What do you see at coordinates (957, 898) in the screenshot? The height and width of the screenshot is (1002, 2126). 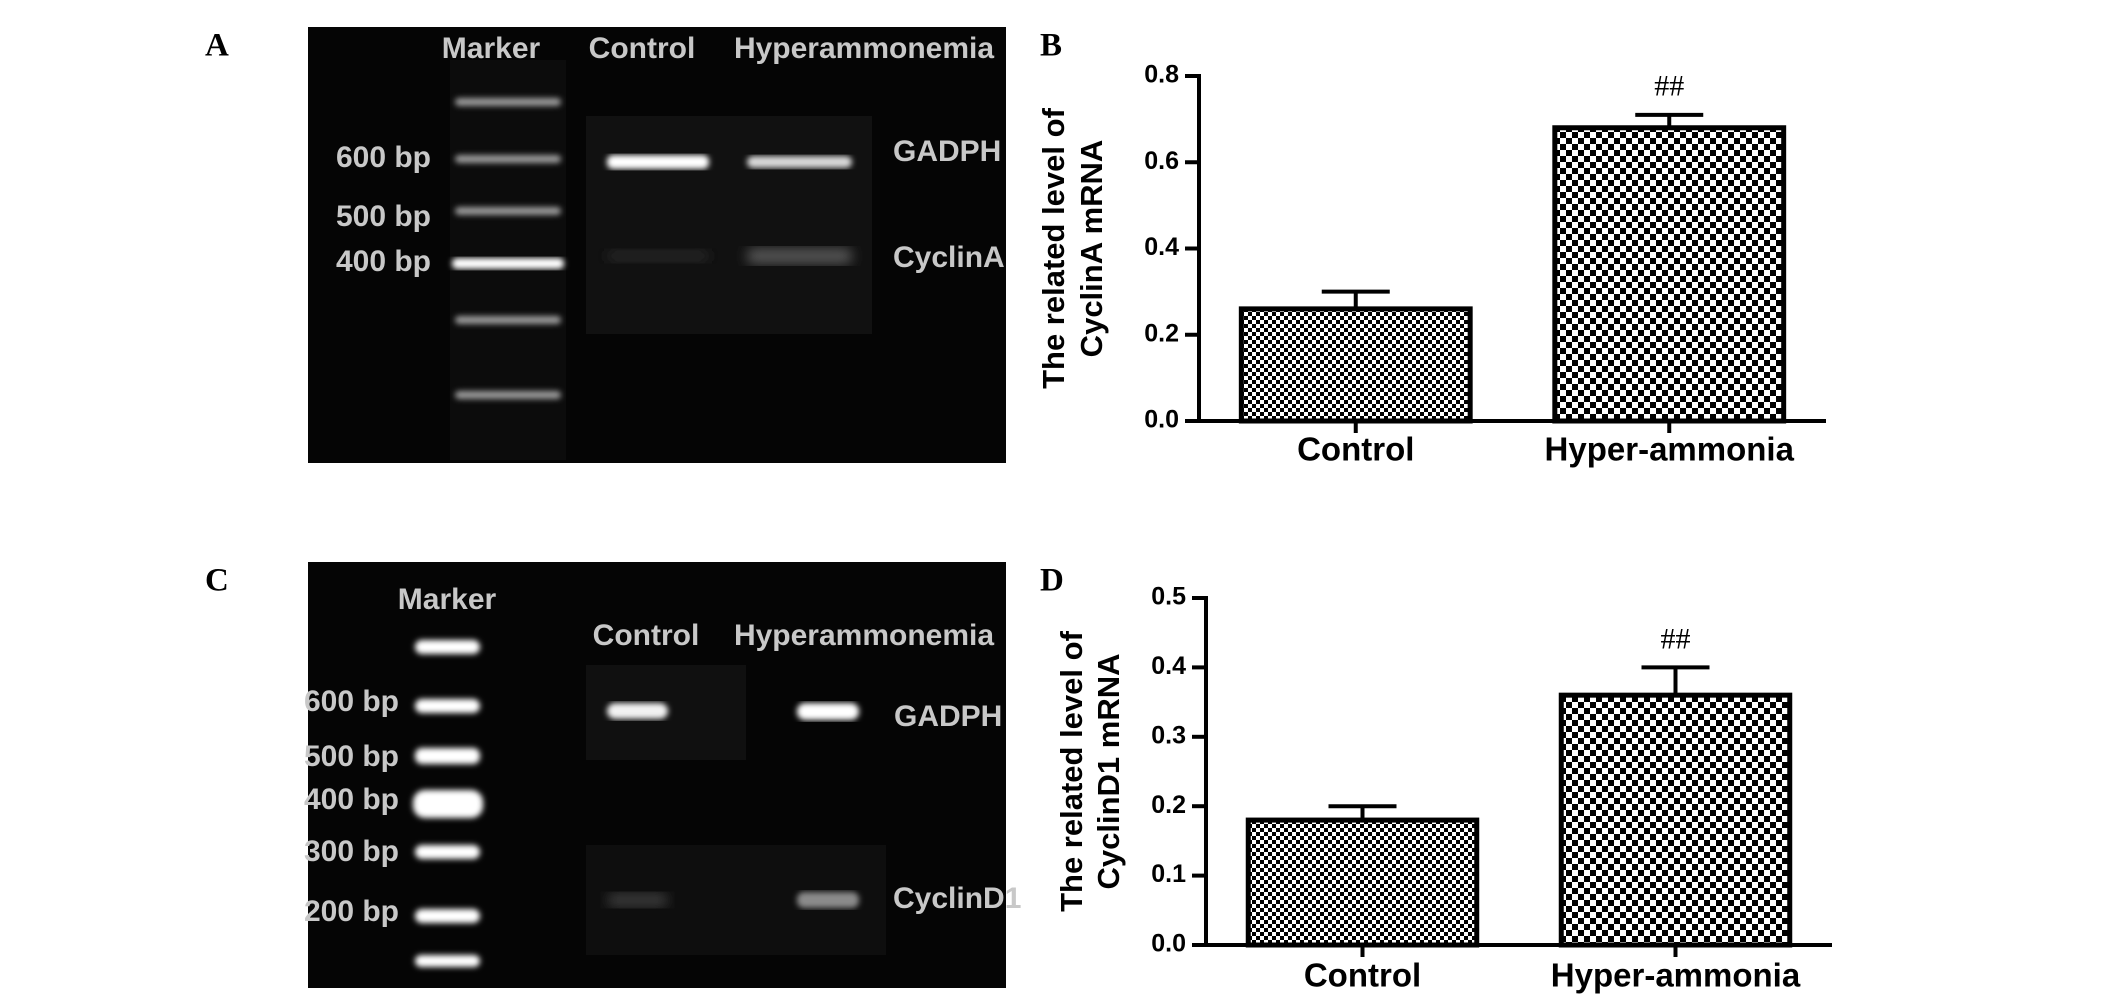 I see `gene-label: CyclinD1` at bounding box center [957, 898].